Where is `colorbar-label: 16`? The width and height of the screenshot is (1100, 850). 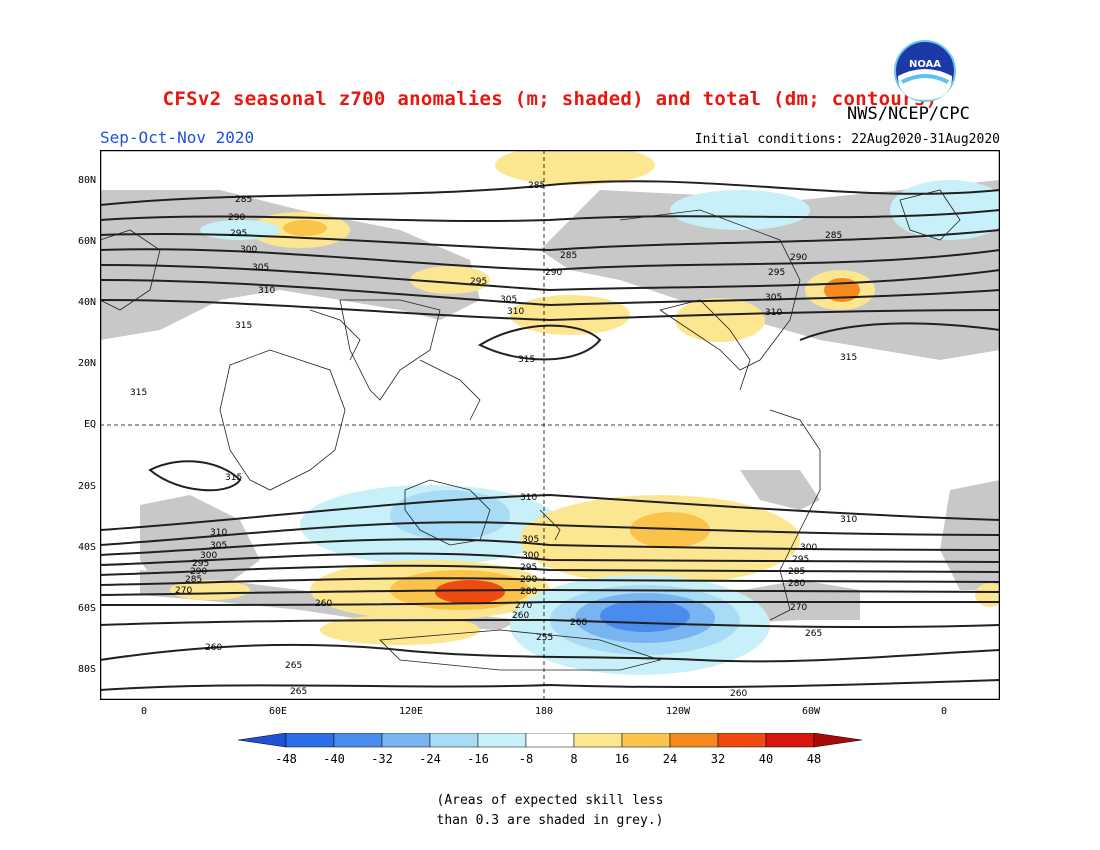
colorbar-label: 16 is located at coordinates (622, 759).